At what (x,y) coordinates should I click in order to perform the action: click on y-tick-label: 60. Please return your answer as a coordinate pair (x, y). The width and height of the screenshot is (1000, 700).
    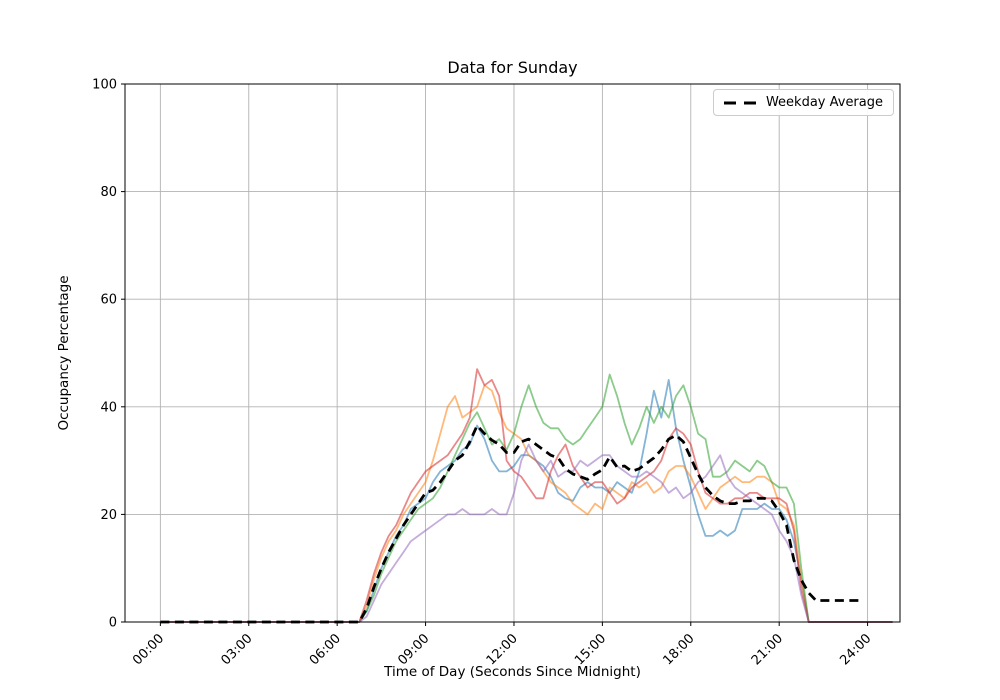
    Looking at the image, I should click on (108, 300).